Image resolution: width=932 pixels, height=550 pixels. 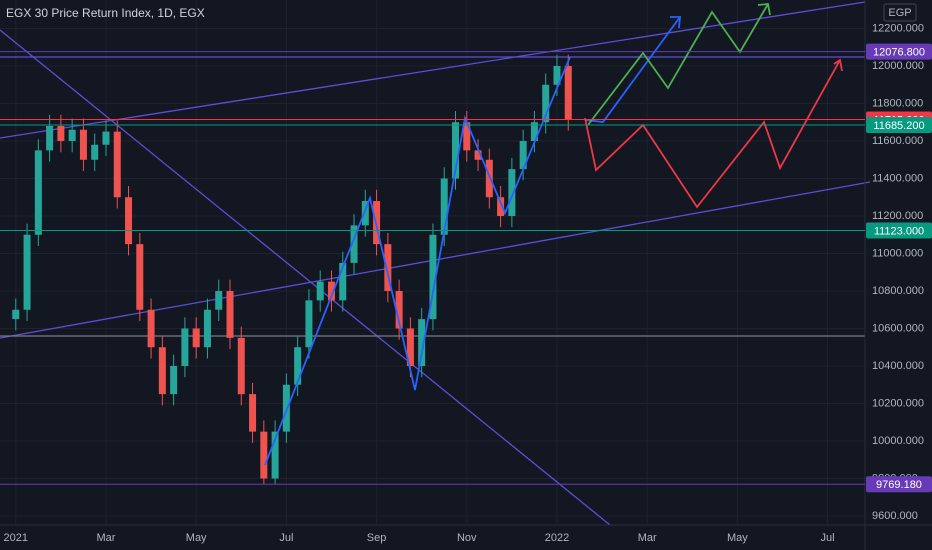 What do you see at coordinates (467, 538) in the screenshot?
I see `x-tick-label: Nov` at bounding box center [467, 538].